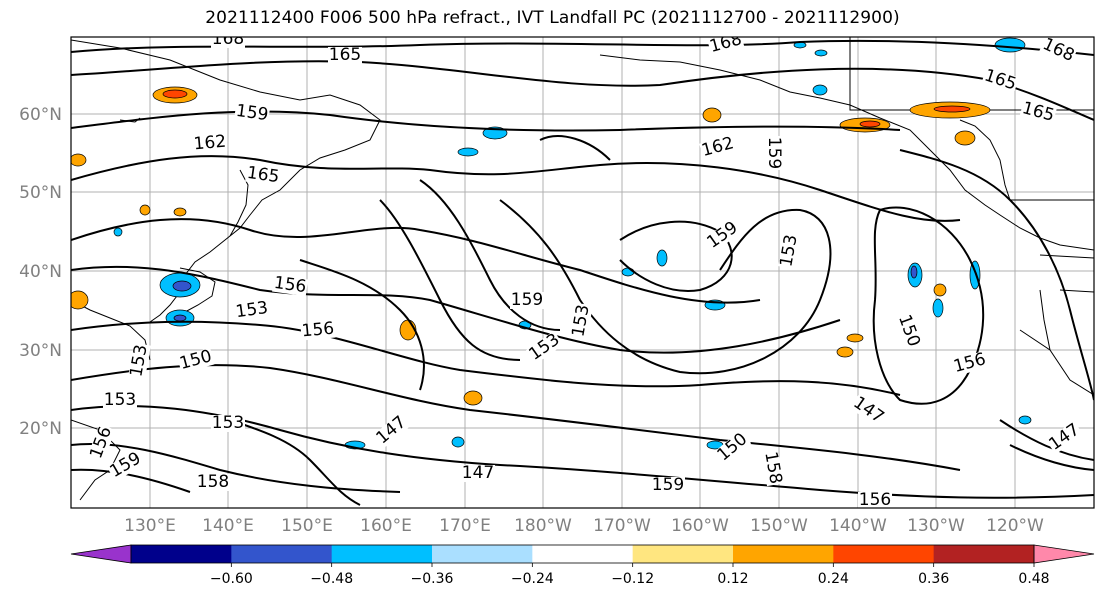 The image size is (1105, 601). I want to click on colorbar-tick-label: −0.12, so click(632, 579).